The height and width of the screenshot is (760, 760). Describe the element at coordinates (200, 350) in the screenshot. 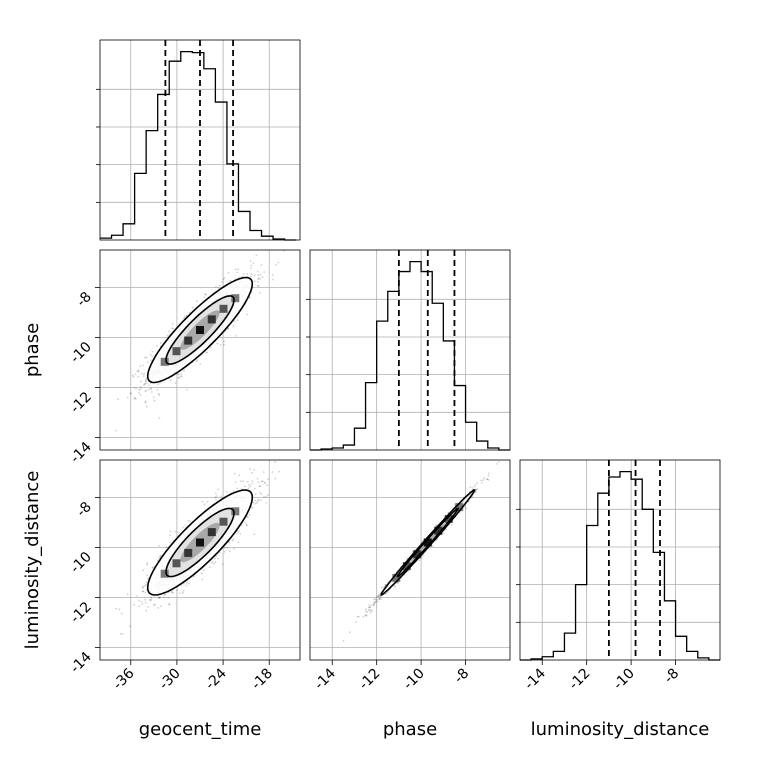

I see `density-geocent-phase-frame` at that location.